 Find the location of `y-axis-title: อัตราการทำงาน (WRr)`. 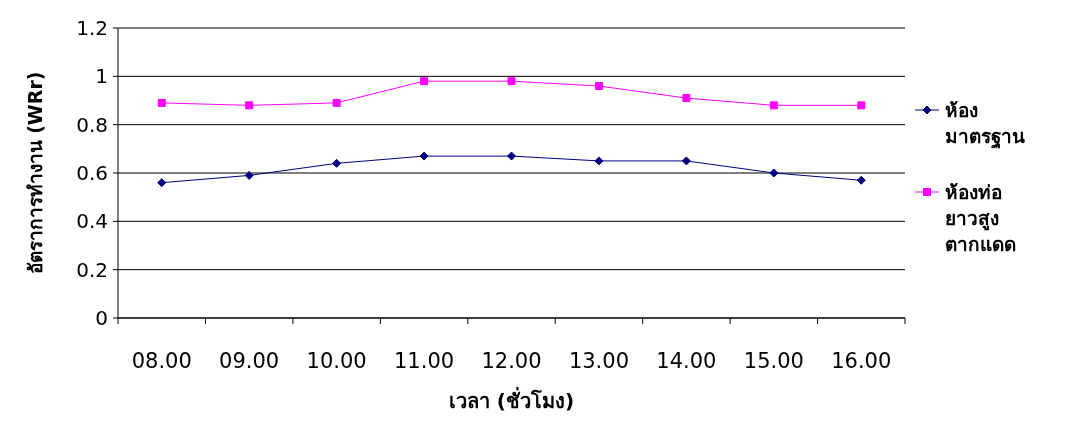

y-axis-title: อัตราการทำงาน (WRr) is located at coordinates (35, 173).